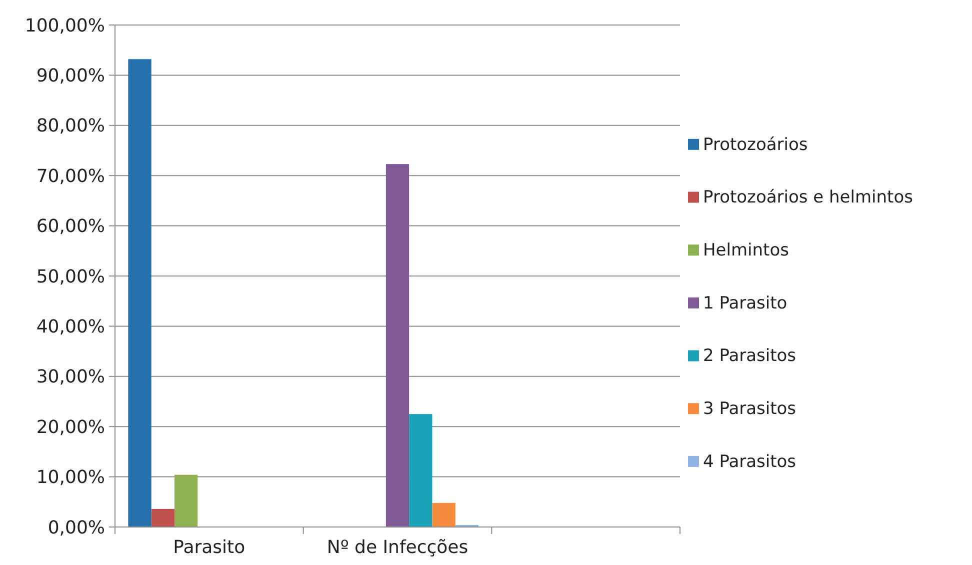 Image resolution: width=972 pixels, height=565 pixels. What do you see at coordinates (749, 462) in the screenshot?
I see `legend-label: 4 Parasitos` at bounding box center [749, 462].